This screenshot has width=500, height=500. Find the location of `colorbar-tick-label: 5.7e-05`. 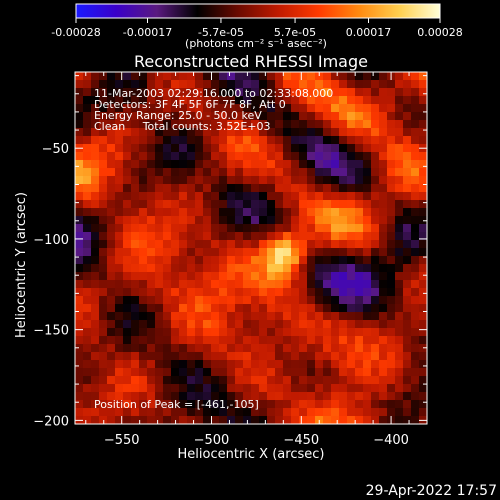

colorbar-tick-label: 5.7e-05 is located at coordinates (295, 32).